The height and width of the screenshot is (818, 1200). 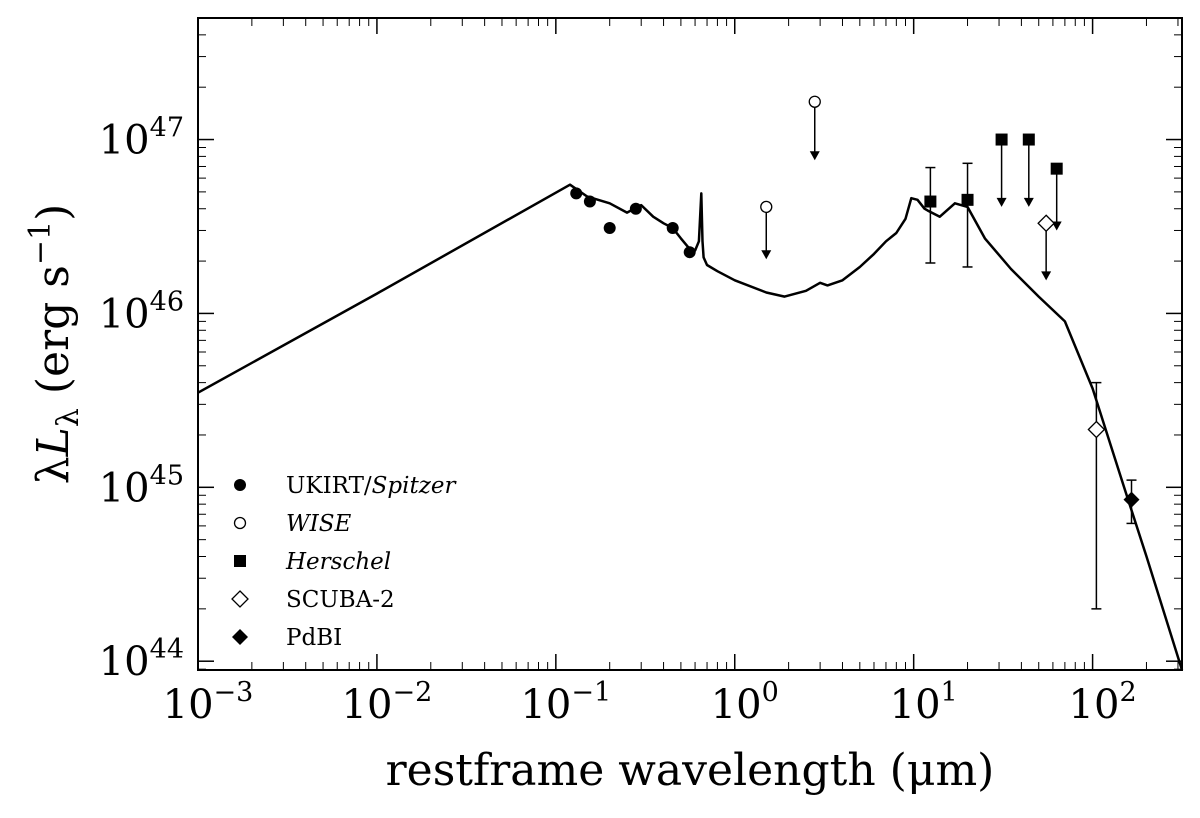 What do you see at coordinates (1103, 702) in the screenshot?
I see `x-tick-label: 10²` at bounding box center [1103, 702].